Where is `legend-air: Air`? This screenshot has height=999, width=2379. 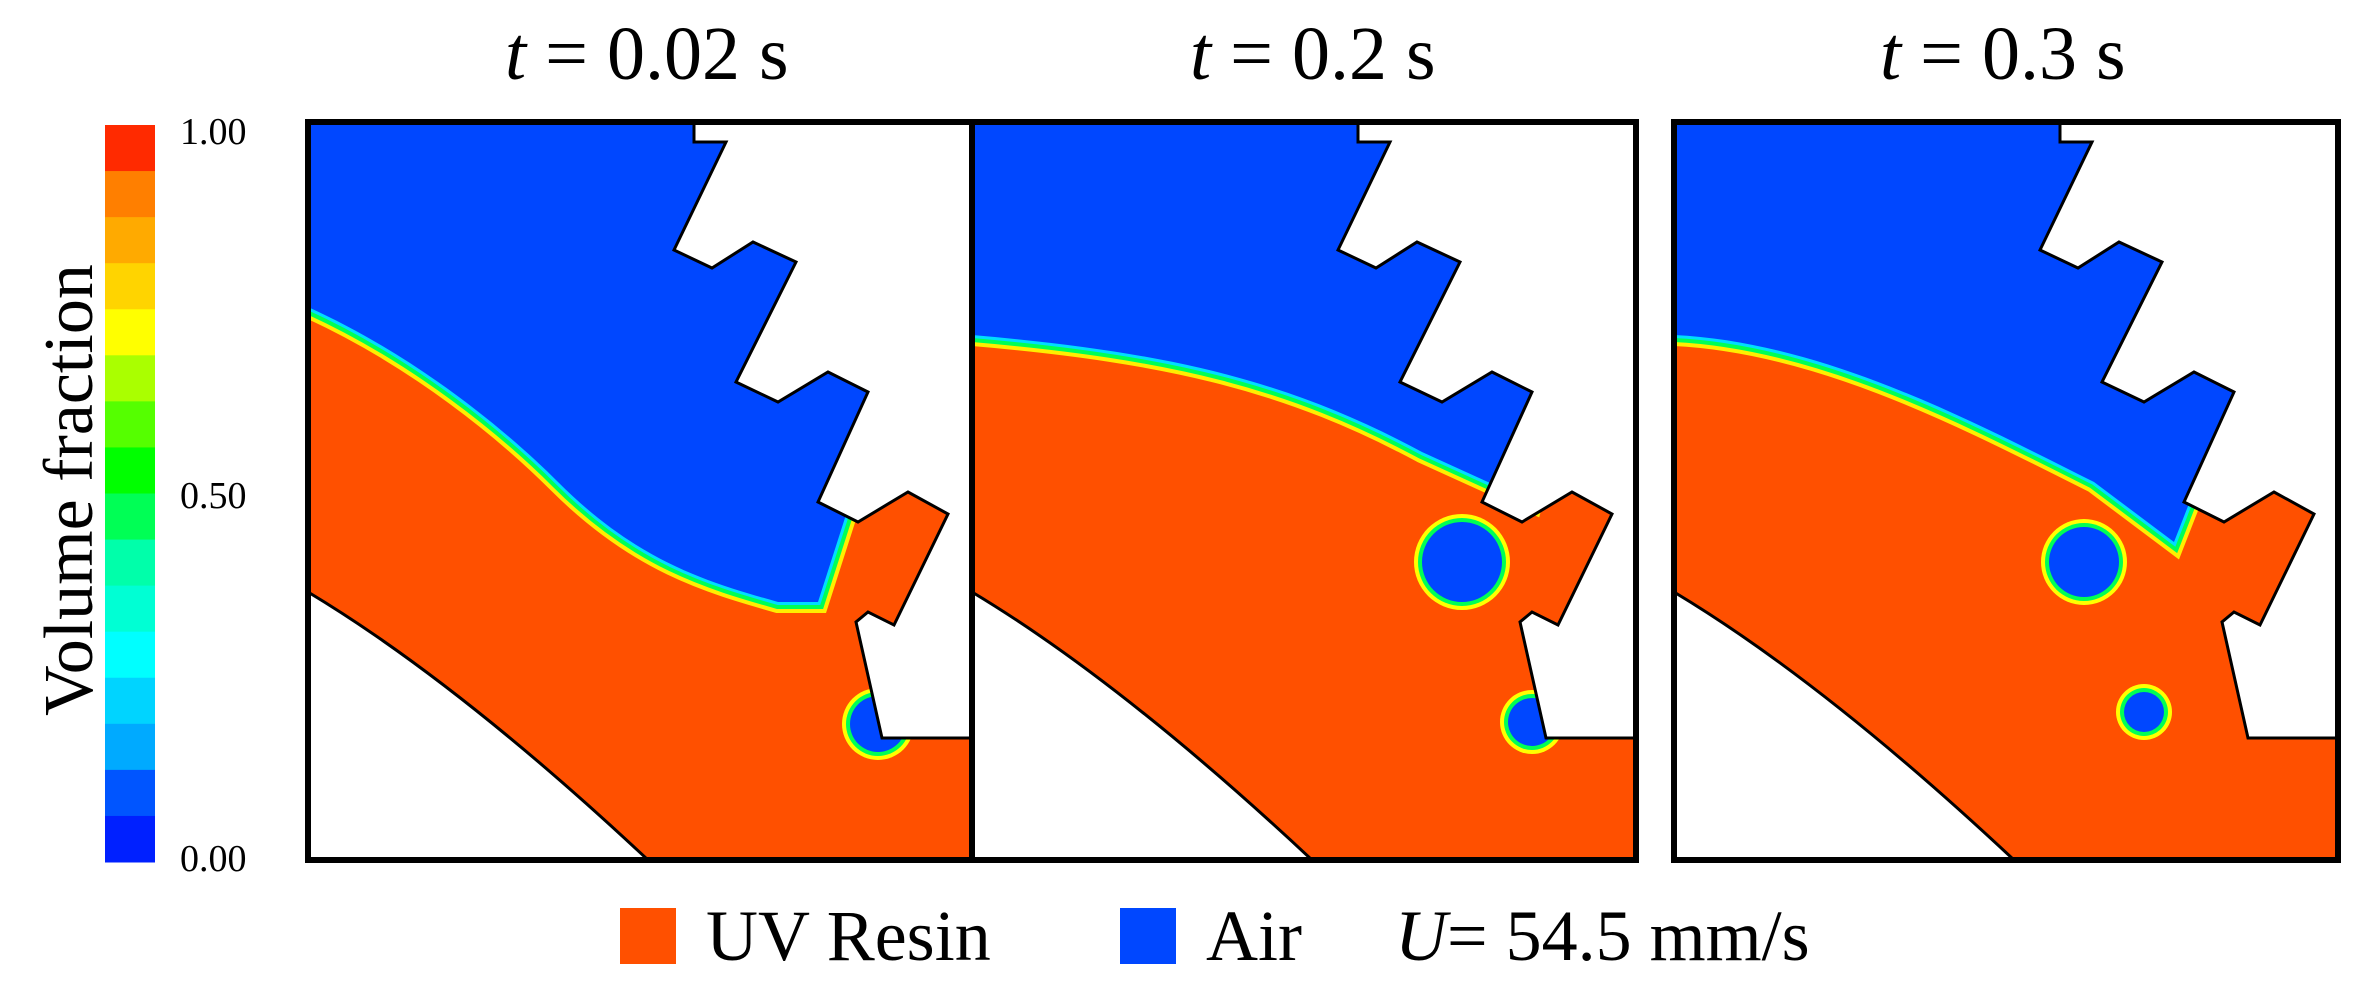 legend-air: Air is located at coordinates (1211, 936).